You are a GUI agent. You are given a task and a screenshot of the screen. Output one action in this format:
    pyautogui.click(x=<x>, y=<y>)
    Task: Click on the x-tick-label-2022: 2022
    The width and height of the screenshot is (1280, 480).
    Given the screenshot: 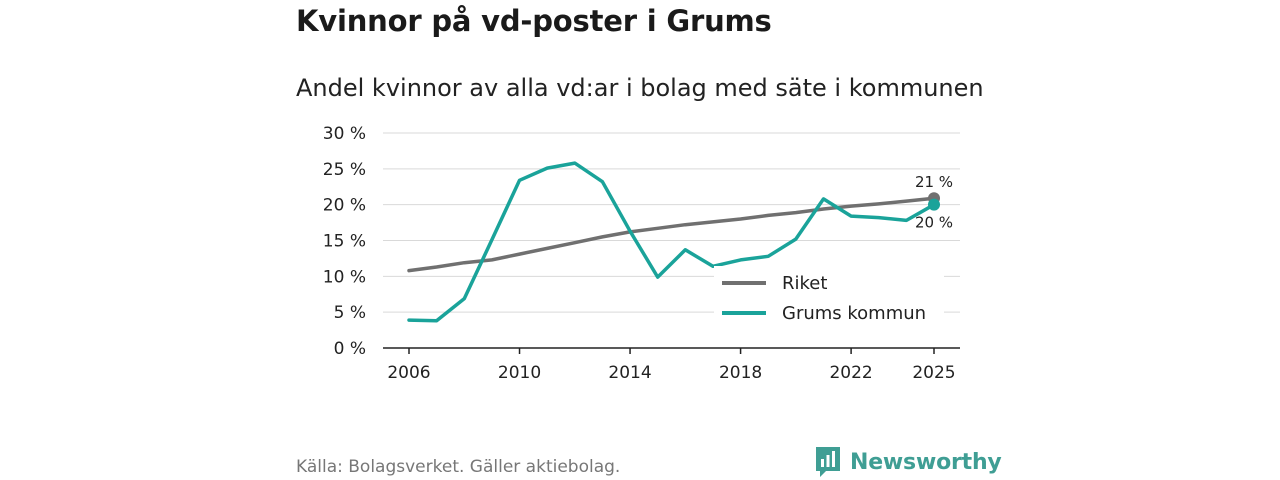 What is the action you would take?
    pyautogui.click(x=850, y=373)
    